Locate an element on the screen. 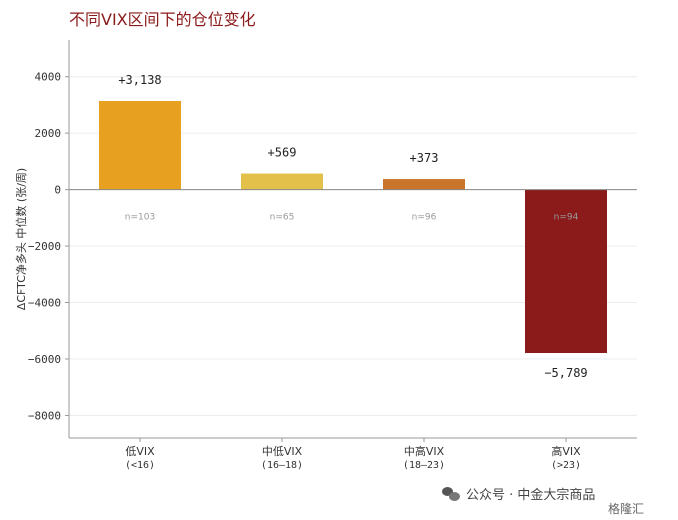  sample-size-label: n=65 is located at coordinates (282, 218).